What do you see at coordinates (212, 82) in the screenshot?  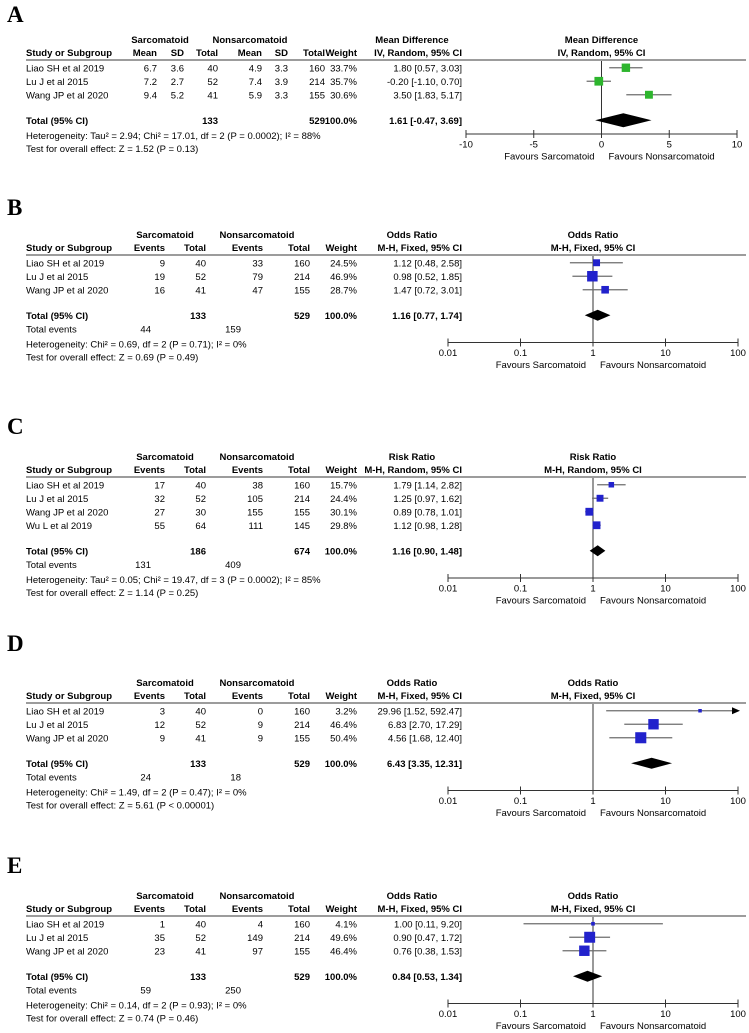 I see `cell-value: 52` at bounding box center [212, 82].